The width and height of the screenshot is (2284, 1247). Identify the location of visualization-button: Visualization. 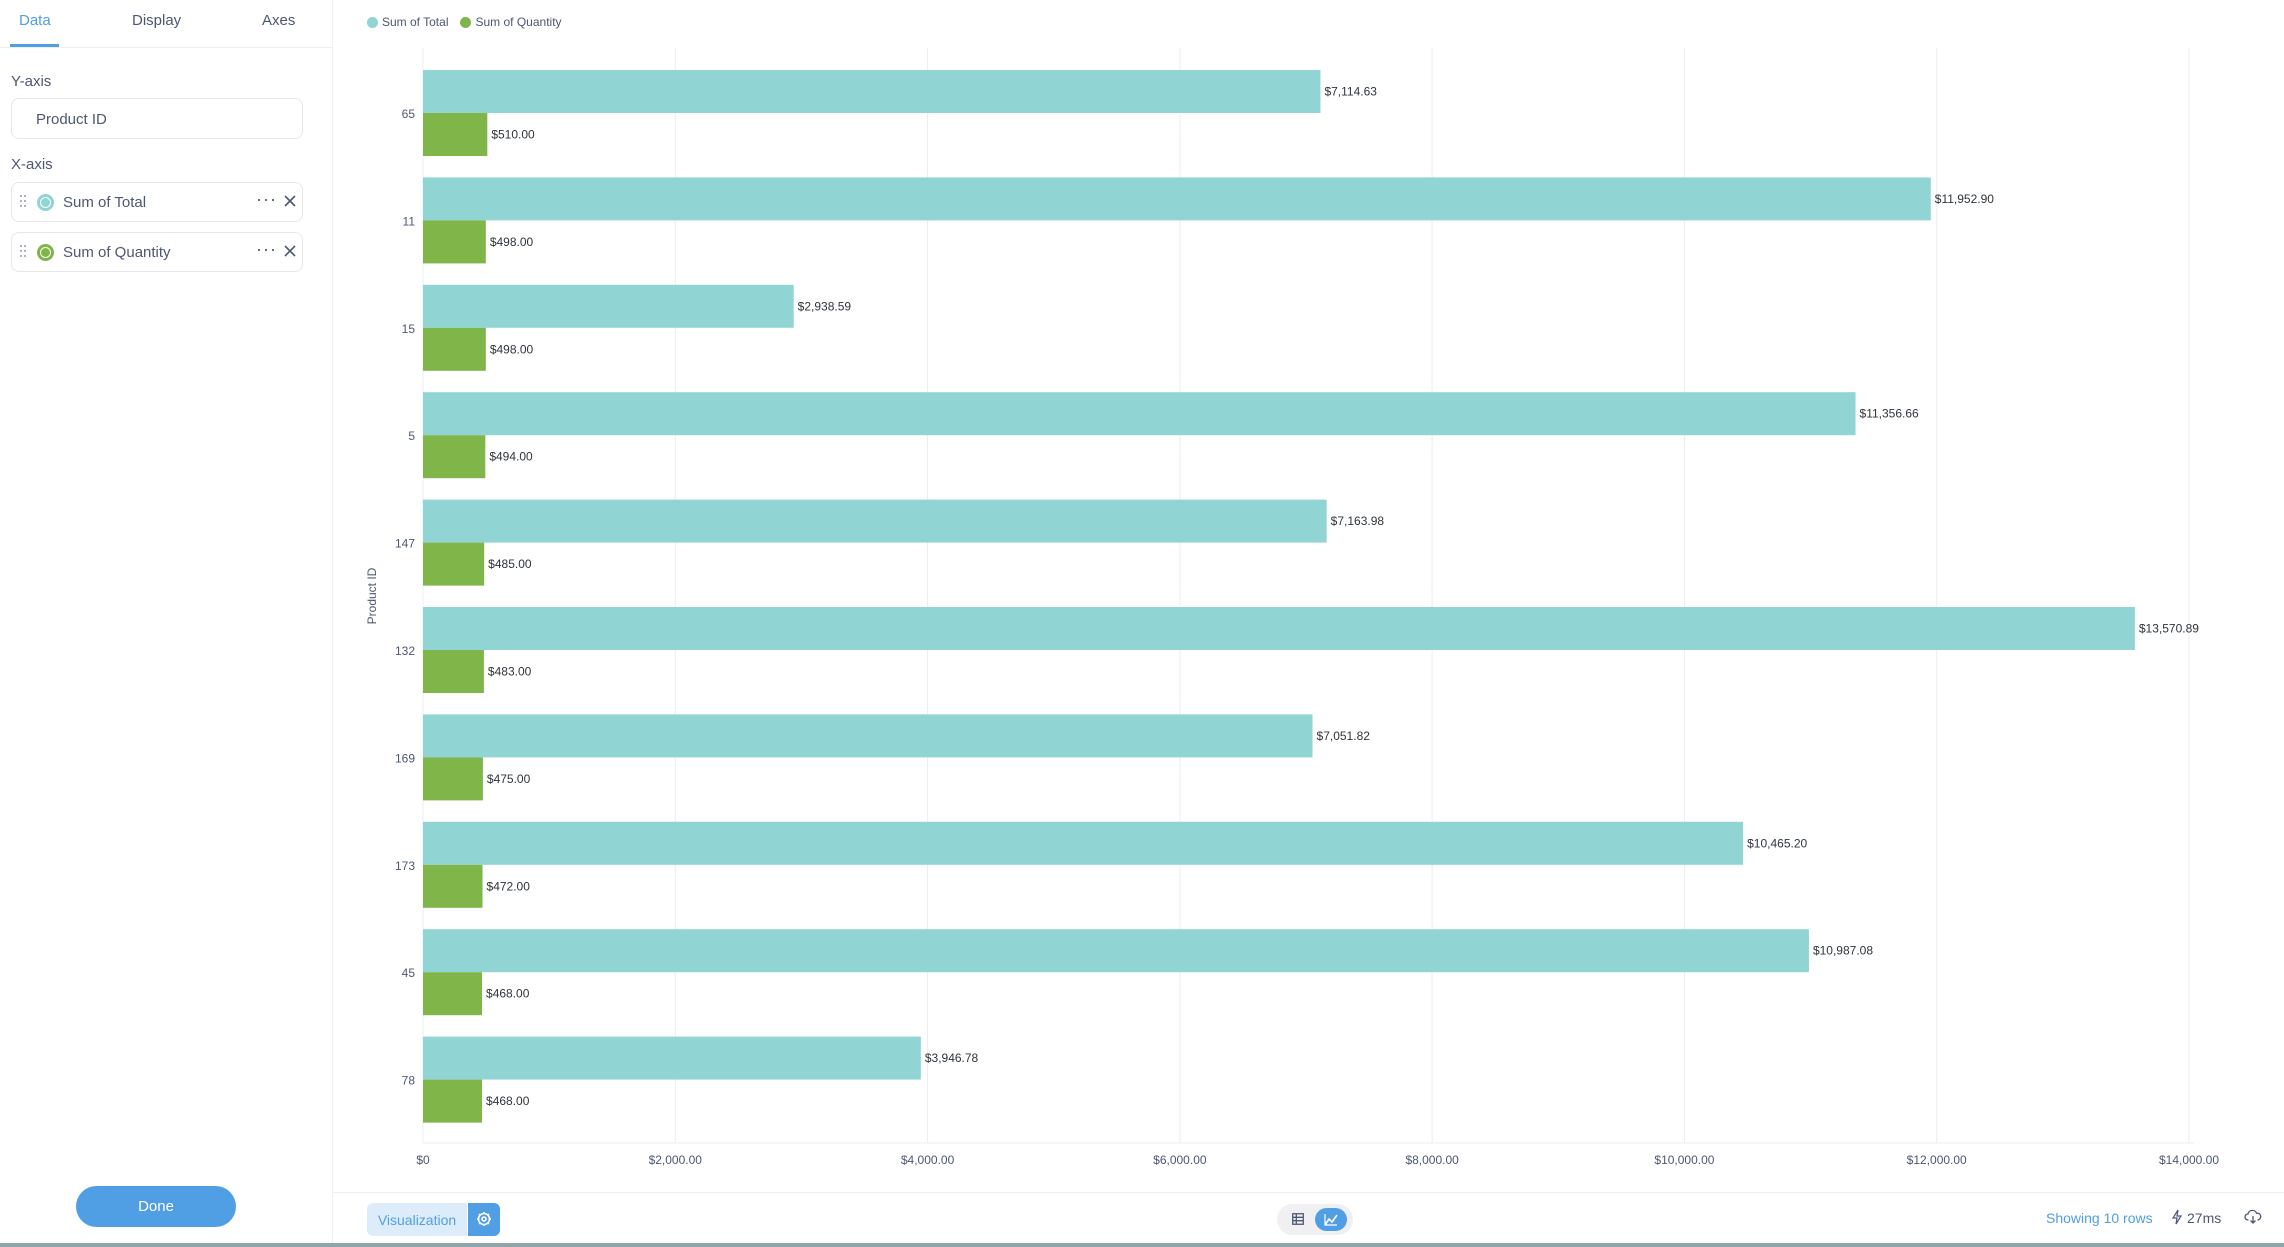
(417, 1219).